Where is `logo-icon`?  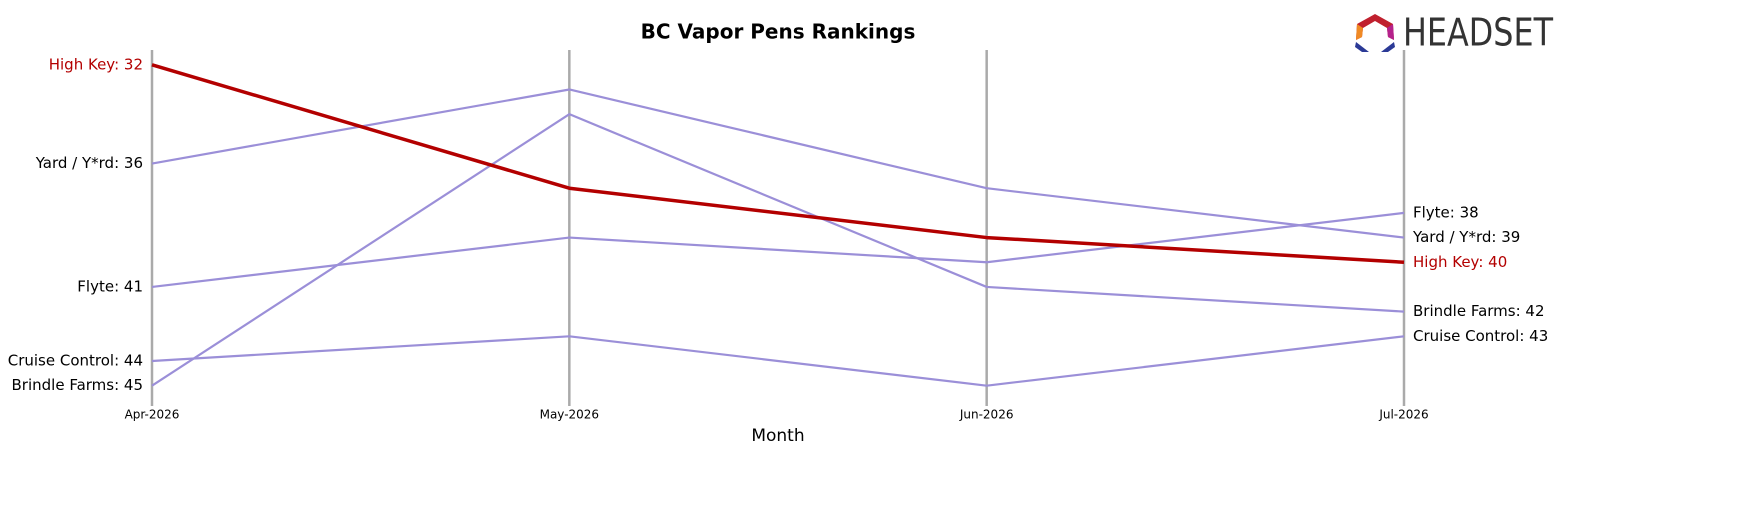
logo-icon is located at coordinates (1375, 33).